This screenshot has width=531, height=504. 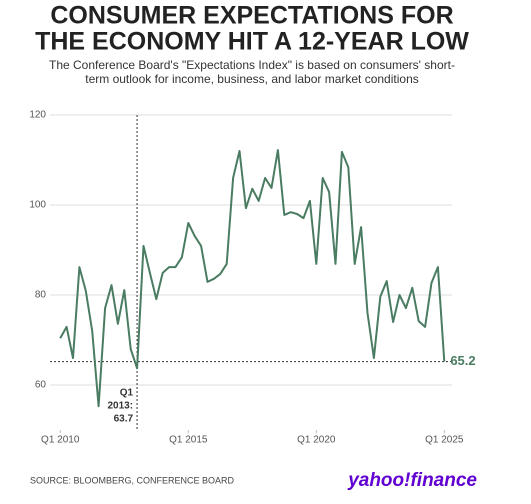 What do you see at coordinates (124, 419) in the screenshot?
I see `annotation: 63.7` at bounding box center [124, 419].